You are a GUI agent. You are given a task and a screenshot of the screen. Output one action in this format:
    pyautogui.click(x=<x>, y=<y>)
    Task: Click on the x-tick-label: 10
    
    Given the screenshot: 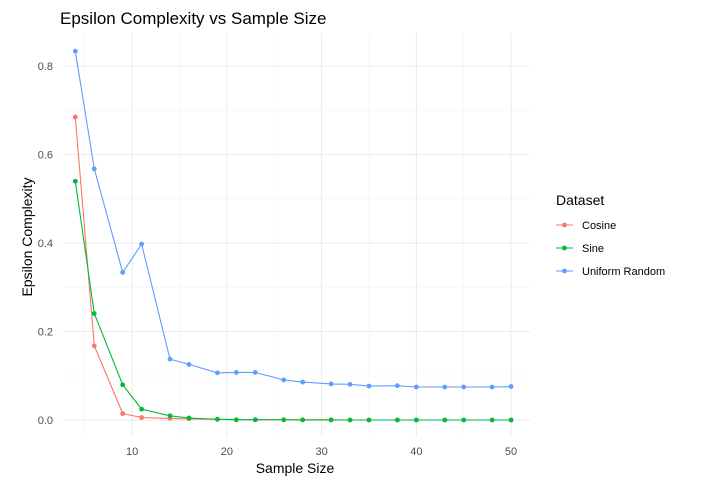 What is the action you would take?
    pyautogui.click(x=132, y=452)
    